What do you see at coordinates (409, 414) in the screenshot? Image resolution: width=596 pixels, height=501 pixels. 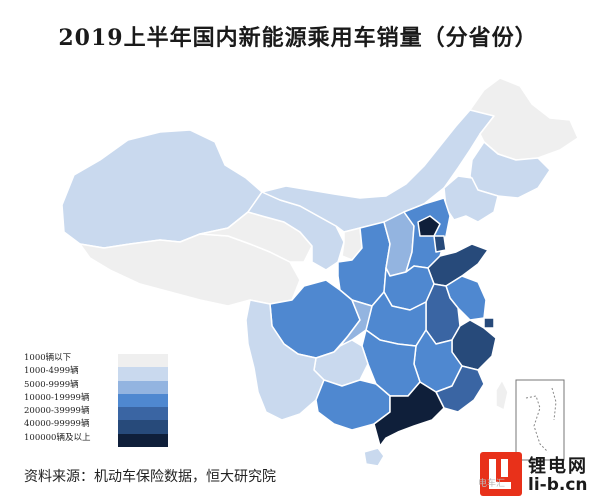 I see `region-guangdong` at bounding box center [409, 414].